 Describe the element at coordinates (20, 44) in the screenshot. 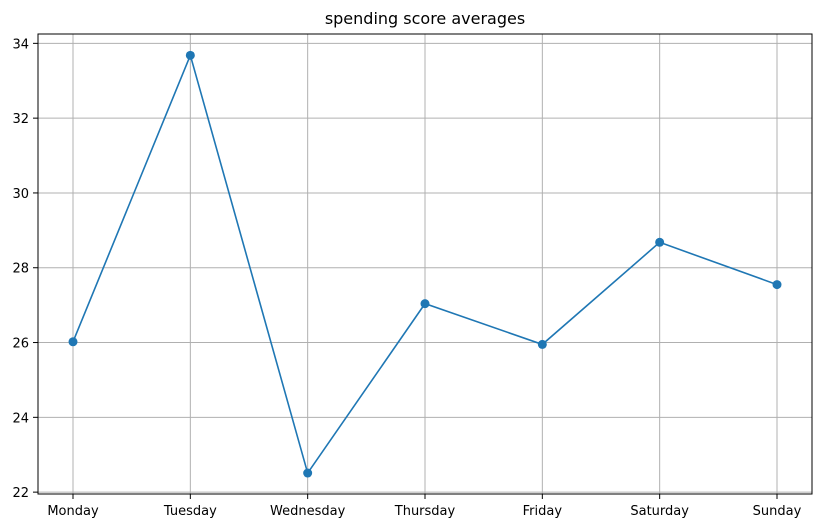

I see `y-tick-label: 34` at that location.